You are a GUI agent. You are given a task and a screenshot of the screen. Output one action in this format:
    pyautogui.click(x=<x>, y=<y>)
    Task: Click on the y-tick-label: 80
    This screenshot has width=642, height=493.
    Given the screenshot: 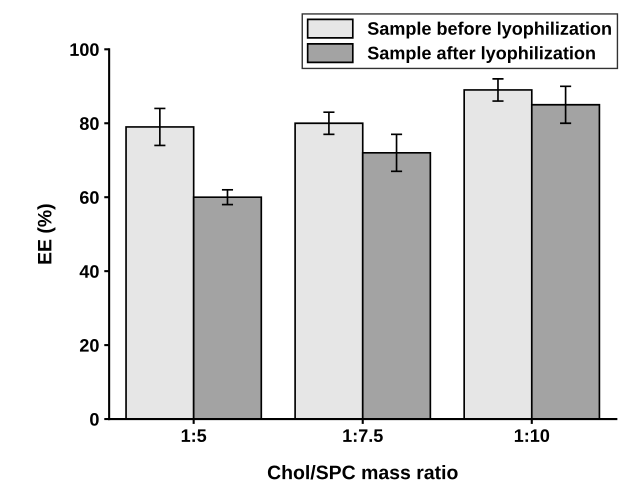 What is the action you would take?
    pyautogui.click(x=89, y=123)
    